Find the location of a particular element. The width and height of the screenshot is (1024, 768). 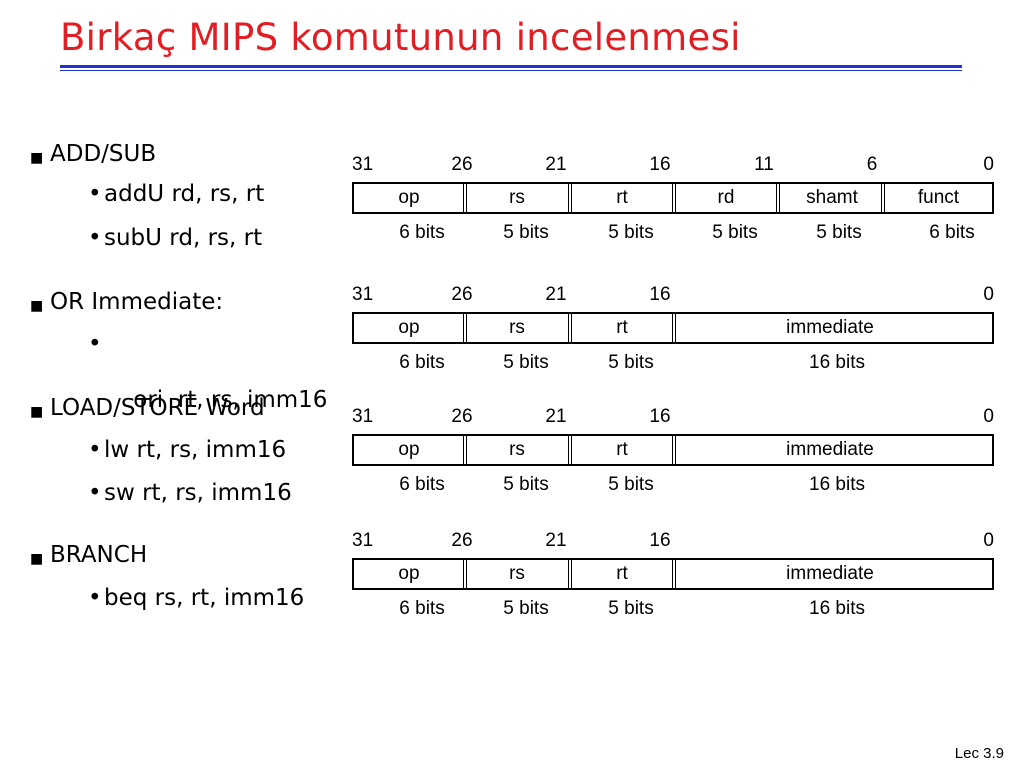

bullet-load-store: ■ LOAD/STORE Word is located at coordinates (147, 408).